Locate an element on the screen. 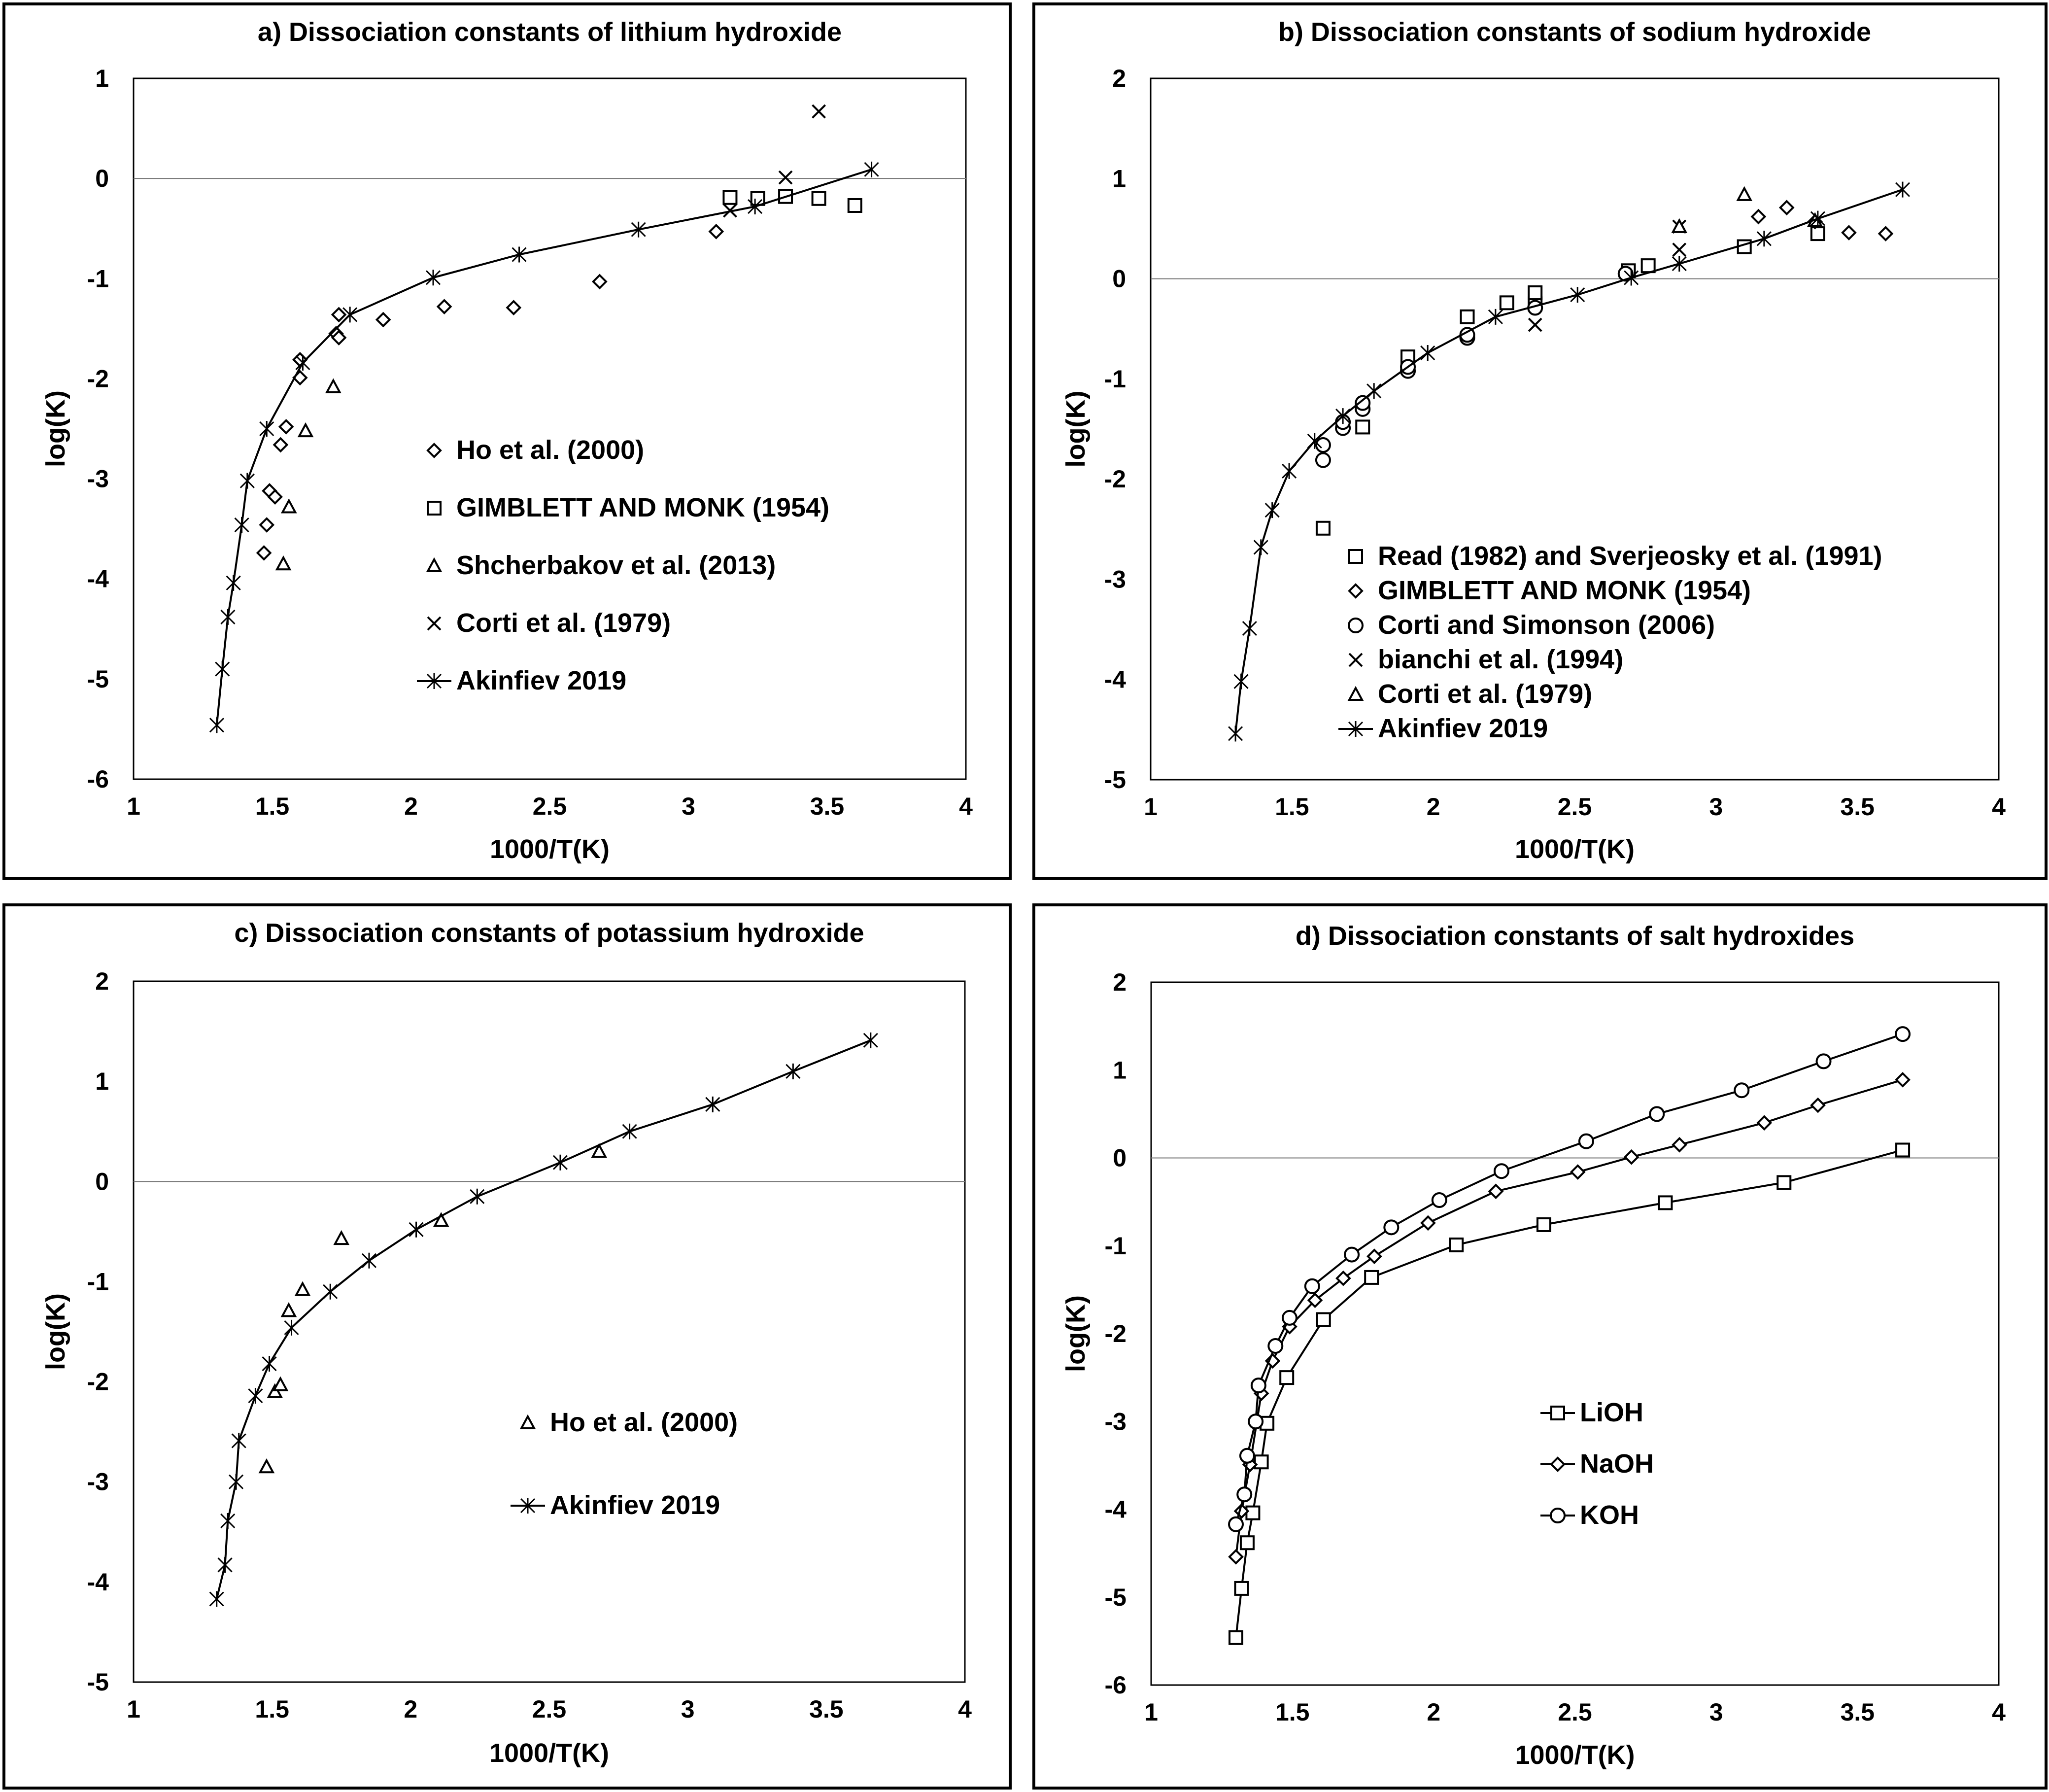 The image size is (2049, 1792). legend-label: NaOH is located at coordinates (1617, 1464).